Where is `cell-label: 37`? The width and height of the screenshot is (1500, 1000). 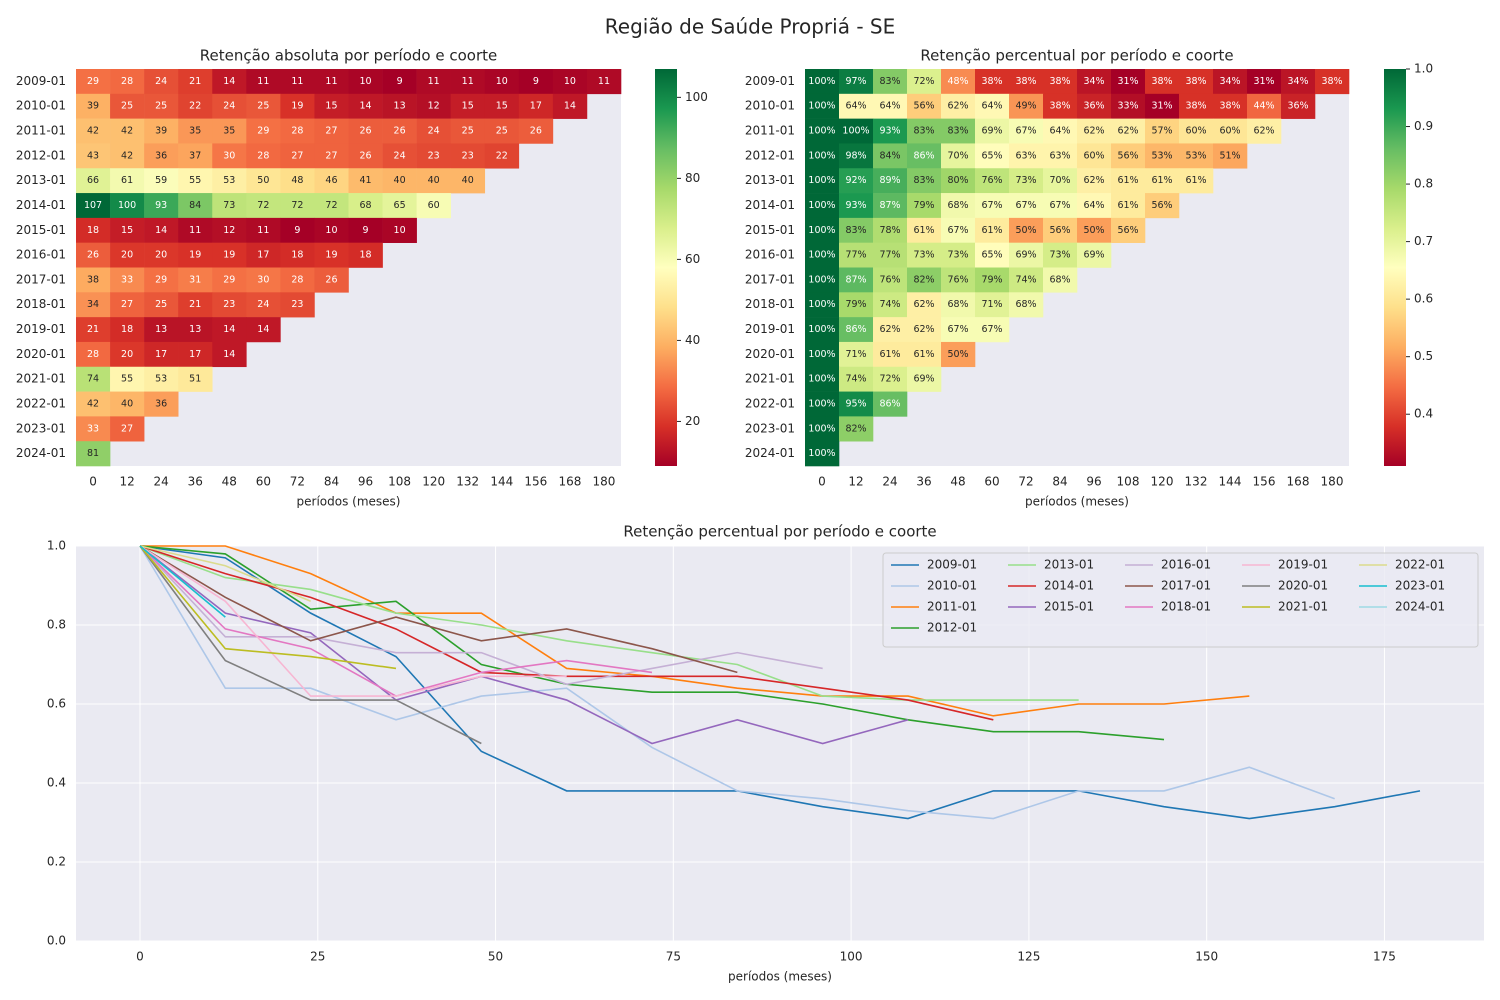 cell-label: 37 is located at coordinates (195, 155).